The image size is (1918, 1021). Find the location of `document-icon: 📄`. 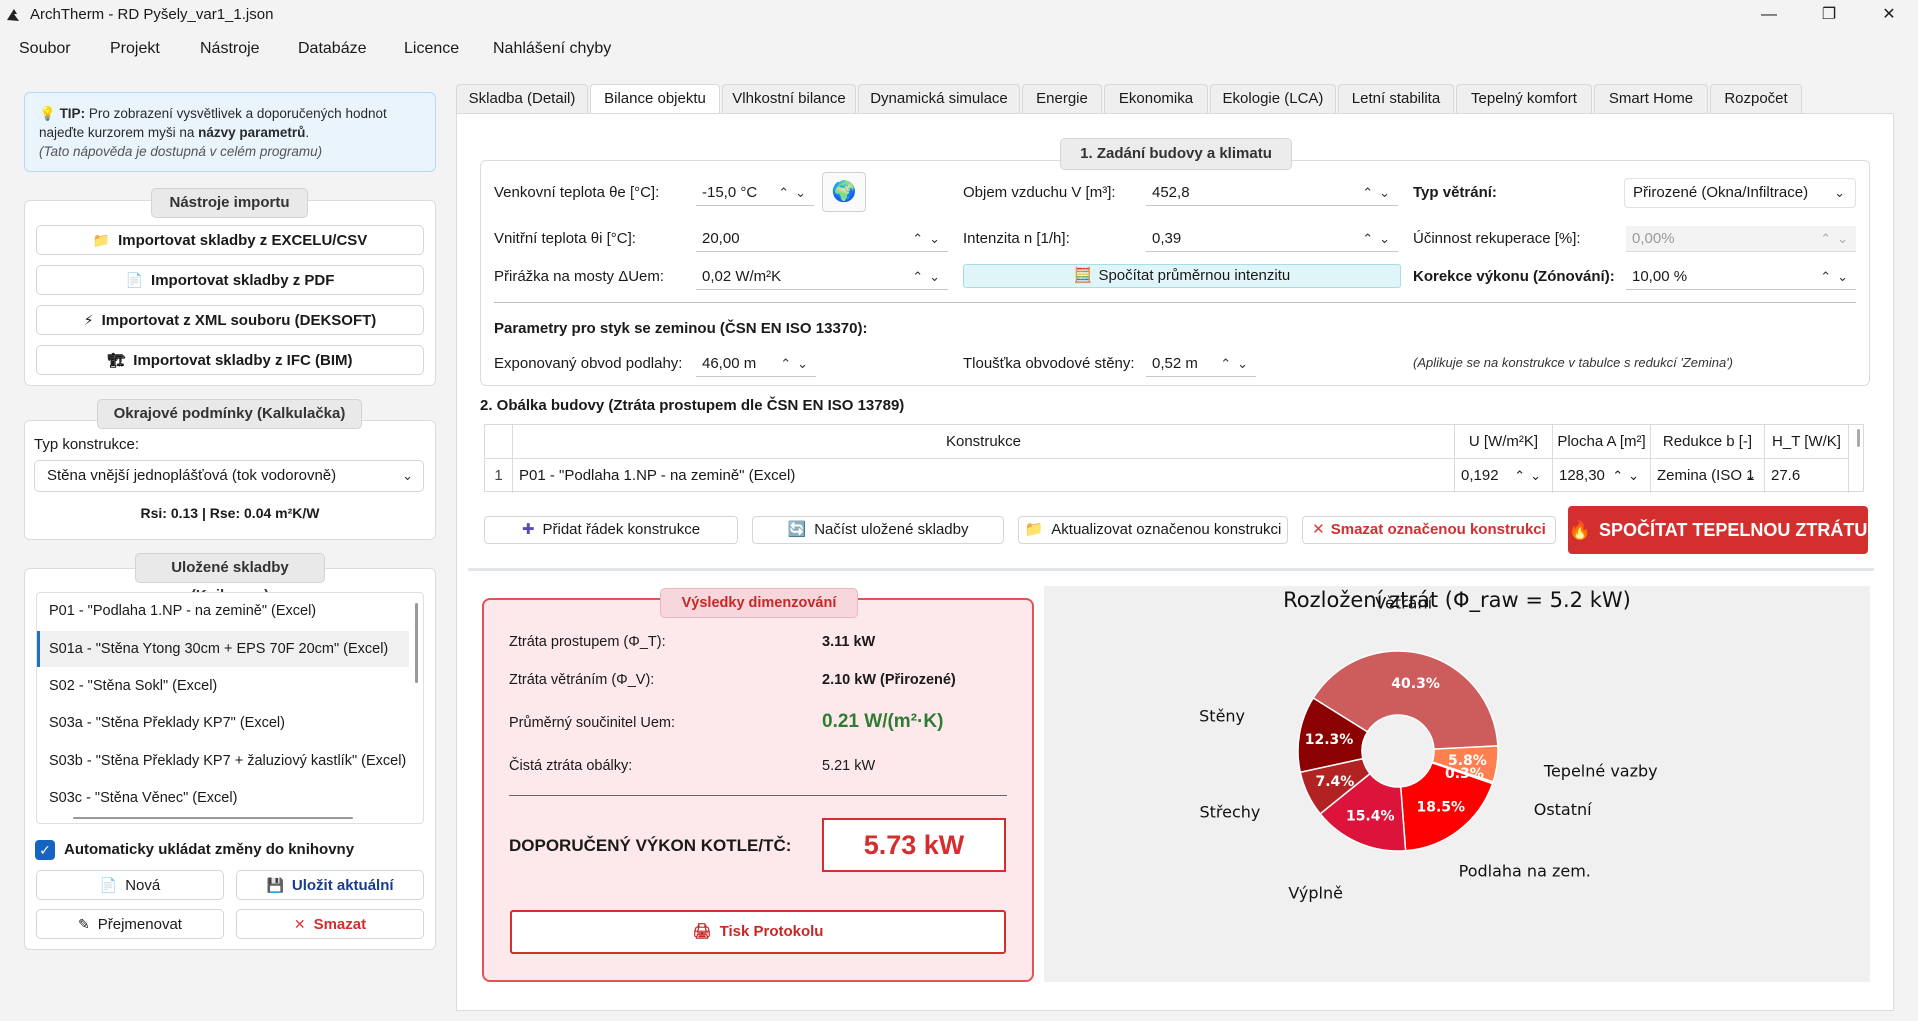

document-icon: 📄 is located at coordinates (134, 280).